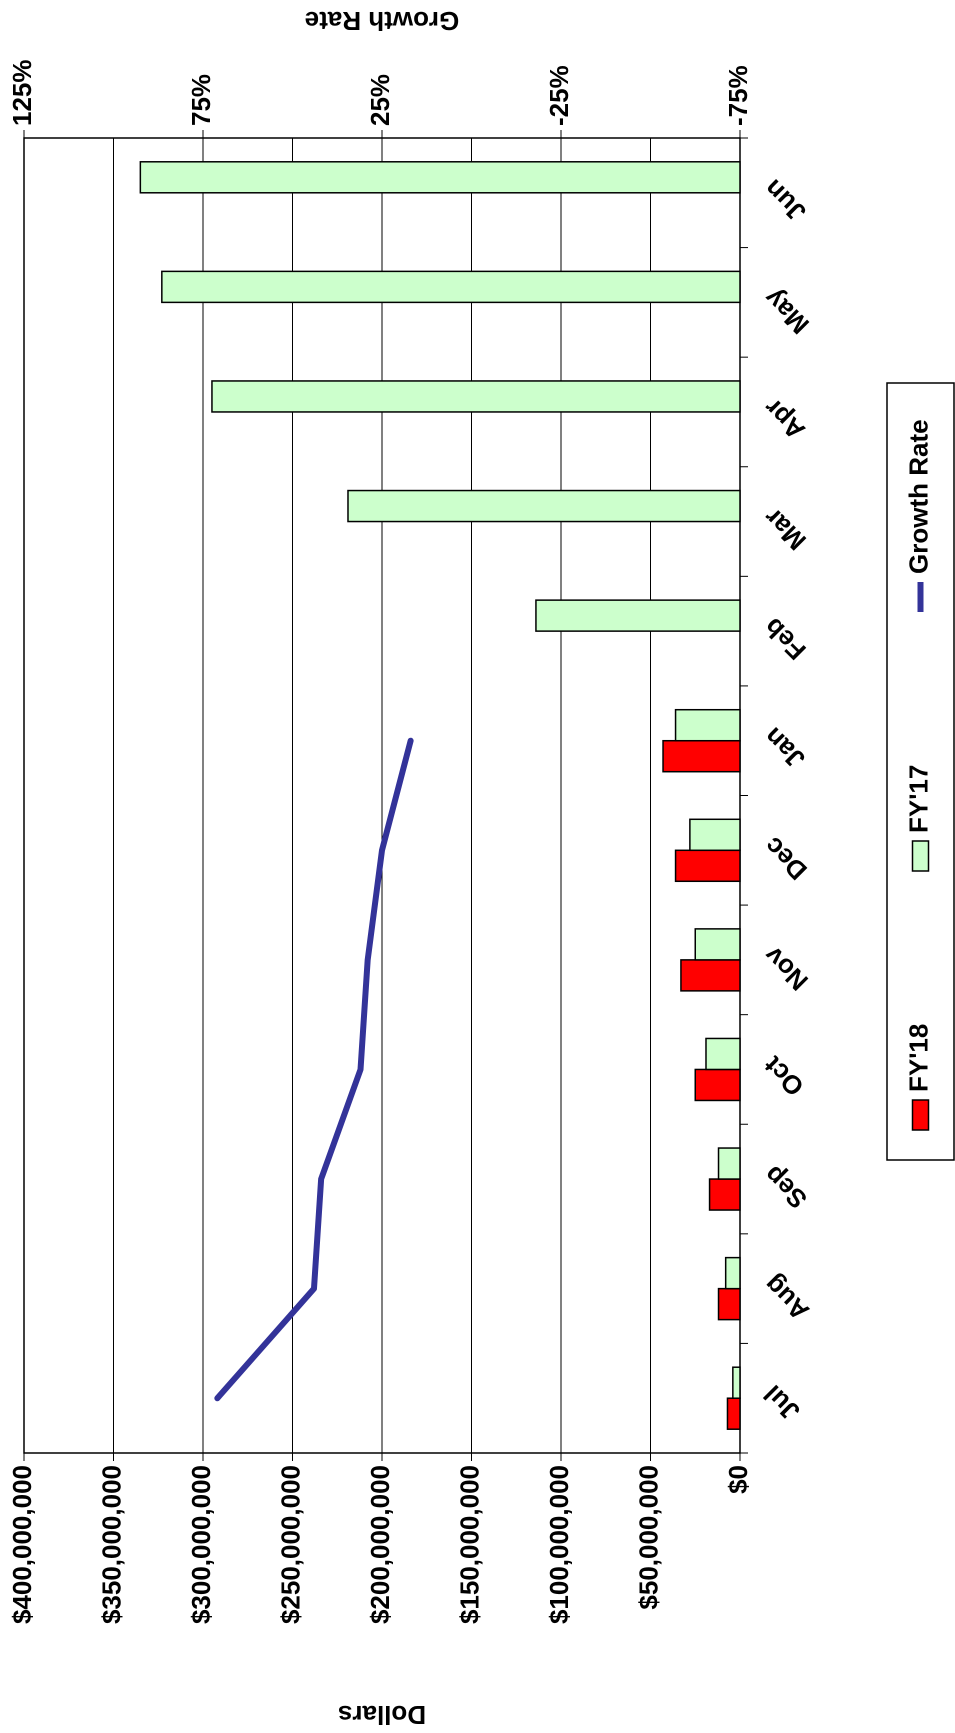 The image size is (955, 1733). Describe the element at coordinates (201, 100) in the screenshot. I see `y2-tick-label: 75%` at that location.